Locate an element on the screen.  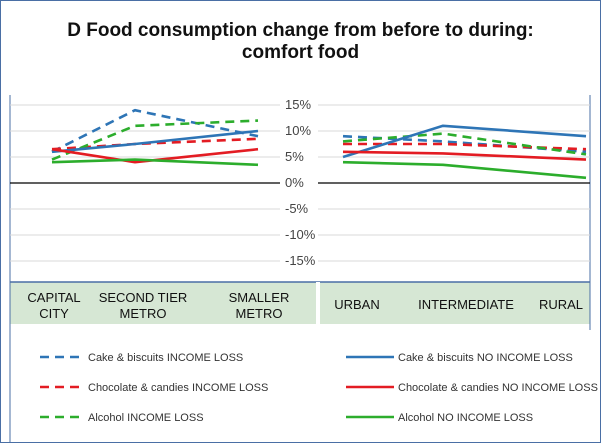
legend-item: Cake & biscuits INCOME LOSS is located at coordinates (141, 358).